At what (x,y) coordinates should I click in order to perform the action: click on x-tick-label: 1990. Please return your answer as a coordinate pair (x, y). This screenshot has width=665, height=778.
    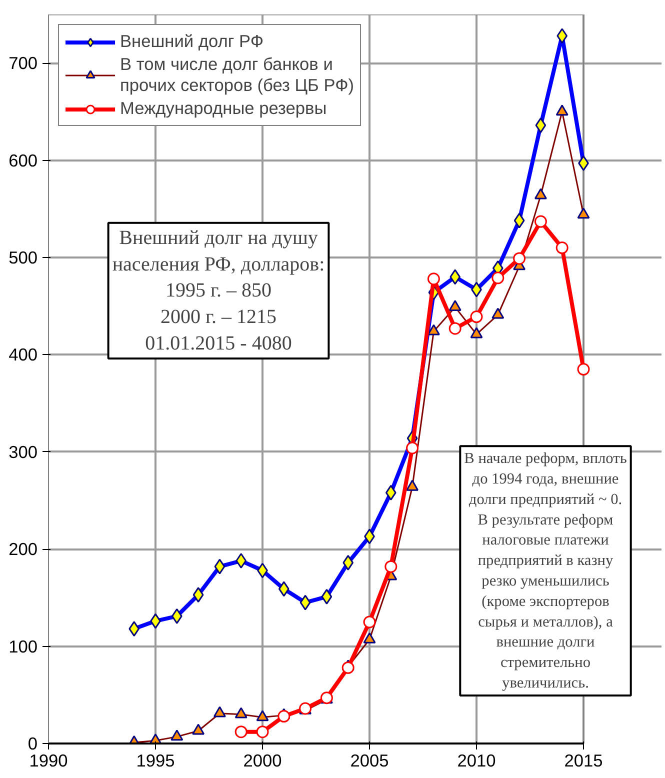
    Looking at the image, I should click on (48, 760).